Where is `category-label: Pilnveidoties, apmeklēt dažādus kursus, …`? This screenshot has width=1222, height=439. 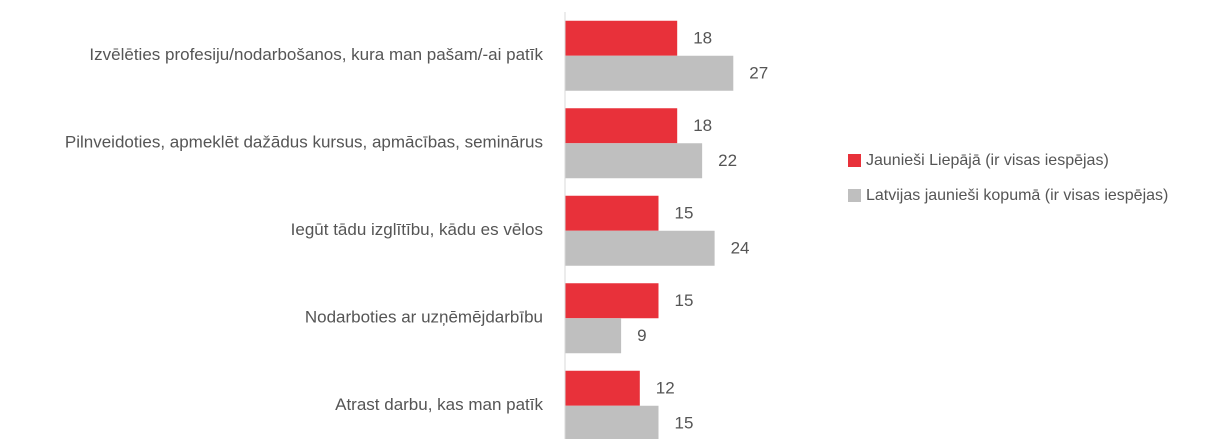 category-label: Pilnveidoties, apmeklēt dažādus kursus, … is located at coordinates (304, 142).